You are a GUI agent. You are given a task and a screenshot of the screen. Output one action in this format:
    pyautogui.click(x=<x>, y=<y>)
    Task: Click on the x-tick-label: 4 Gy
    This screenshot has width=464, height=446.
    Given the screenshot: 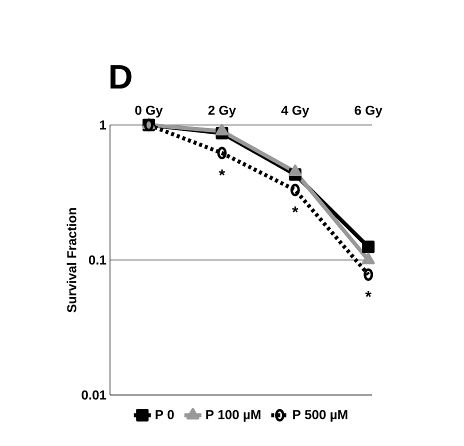 What is the action you would take?
    pyautogui.click(x=295, y=112)
    